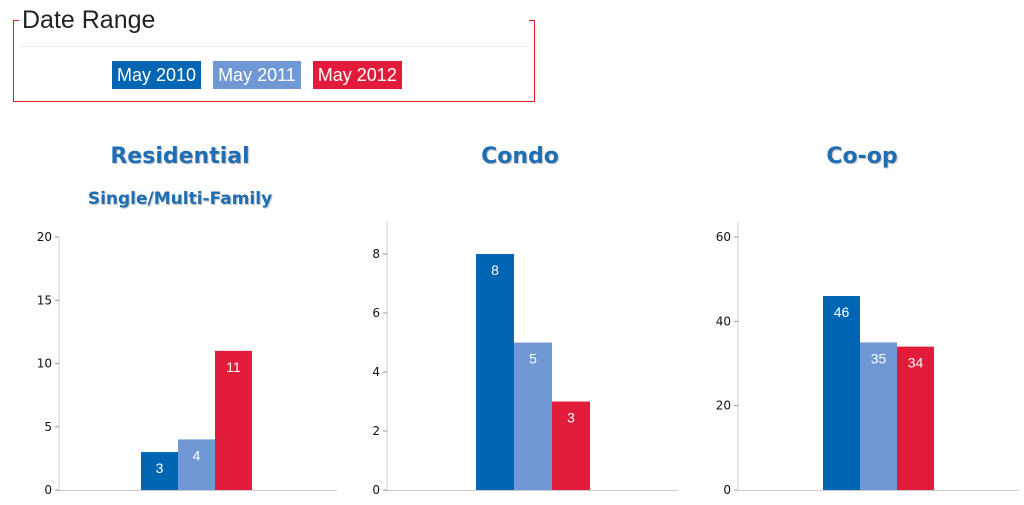 This screenshot has height=505, width=1024. Describe the element at coordinates (376, 254) in the screenshot. I see `y-tick-label: 8` at that location.